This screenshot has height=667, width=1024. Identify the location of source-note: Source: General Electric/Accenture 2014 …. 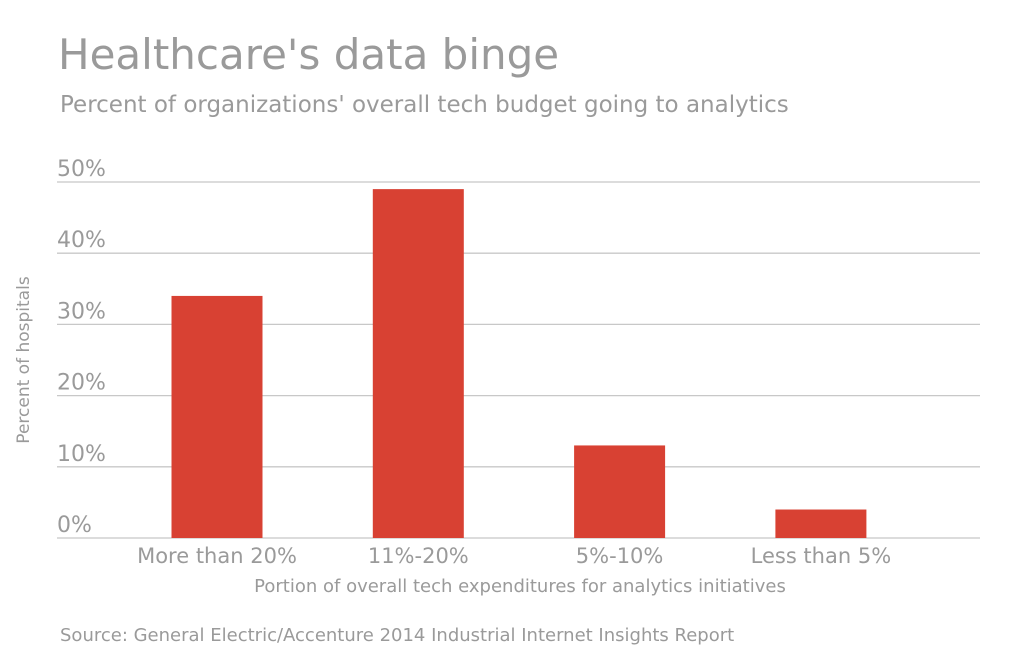
(397, 635).